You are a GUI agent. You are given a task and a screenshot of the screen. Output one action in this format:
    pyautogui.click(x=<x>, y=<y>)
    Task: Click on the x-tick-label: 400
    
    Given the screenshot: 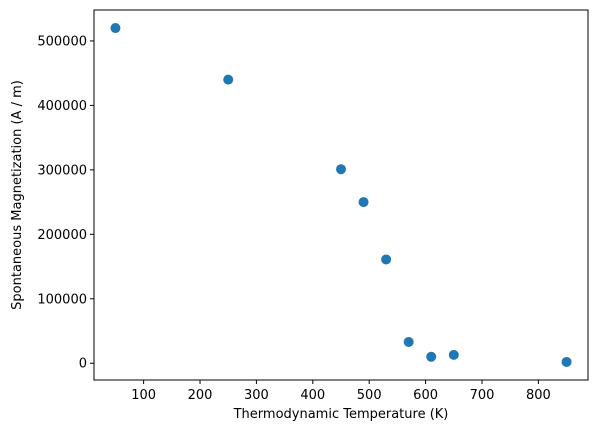 What is the action you would take?
    pyautogui.click(x=312, y=395)
    